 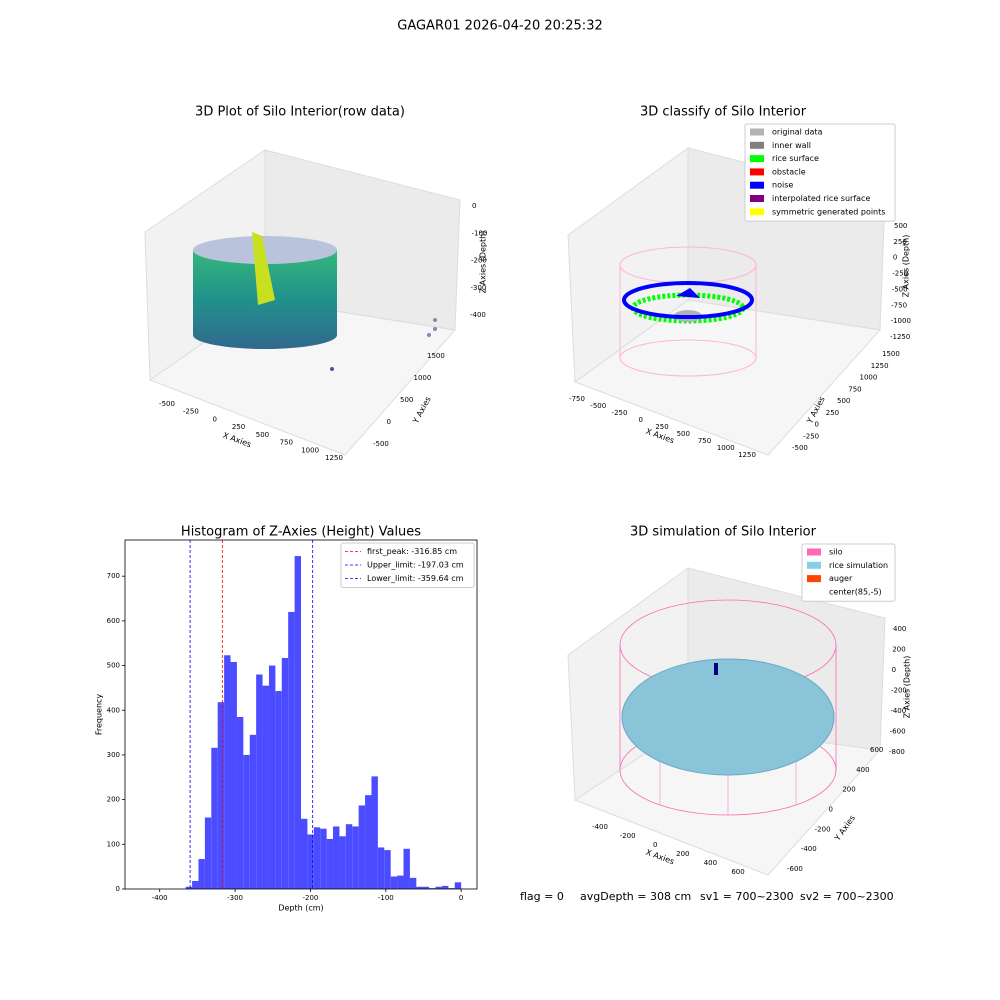 I want to click on status-text: avgDepth = 308 cm, so click(x=635, y=896).